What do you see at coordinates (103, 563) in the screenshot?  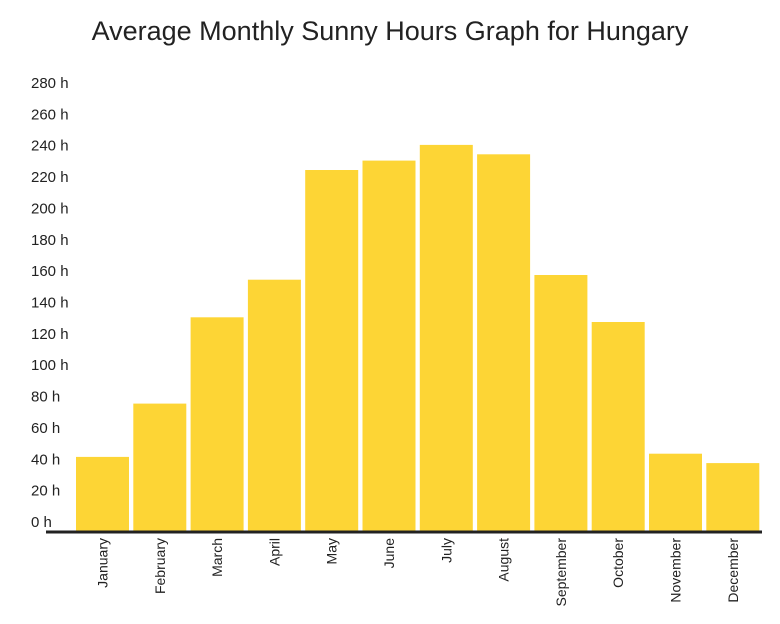 I see `x-tick-label: January` at bounding box center [103, 563].